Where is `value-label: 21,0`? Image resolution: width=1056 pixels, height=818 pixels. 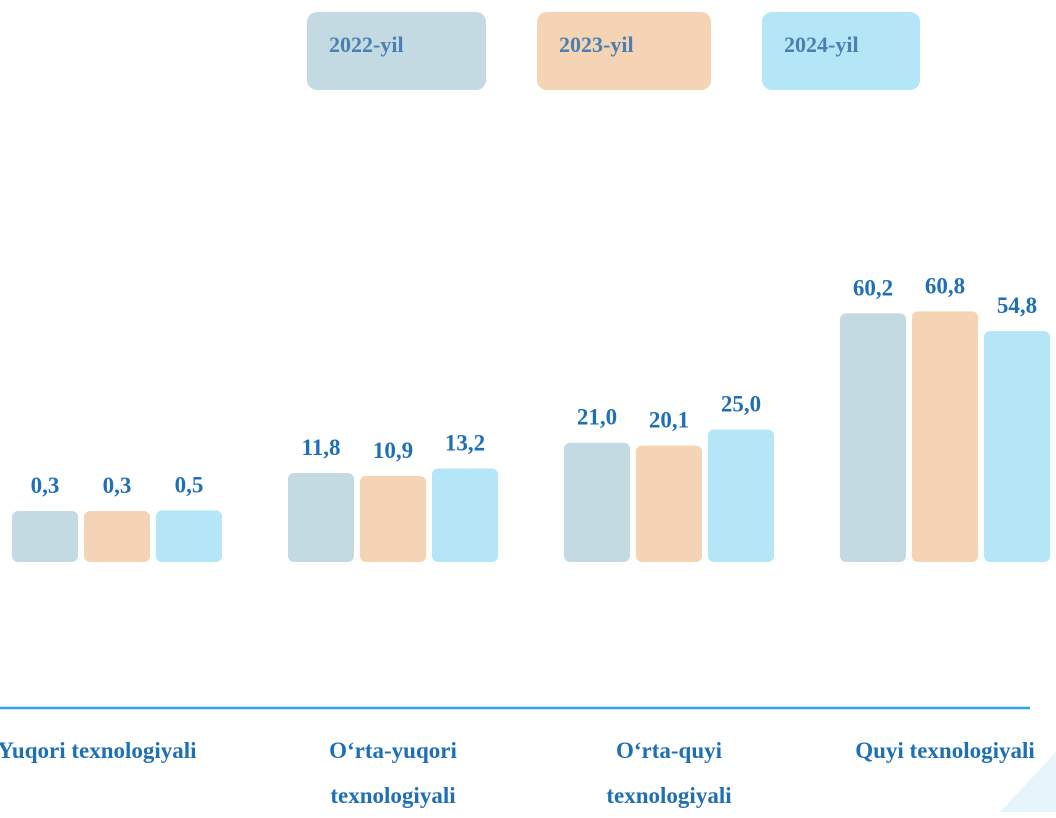
value-label: 21,0 is located at coordinates (597, 417).